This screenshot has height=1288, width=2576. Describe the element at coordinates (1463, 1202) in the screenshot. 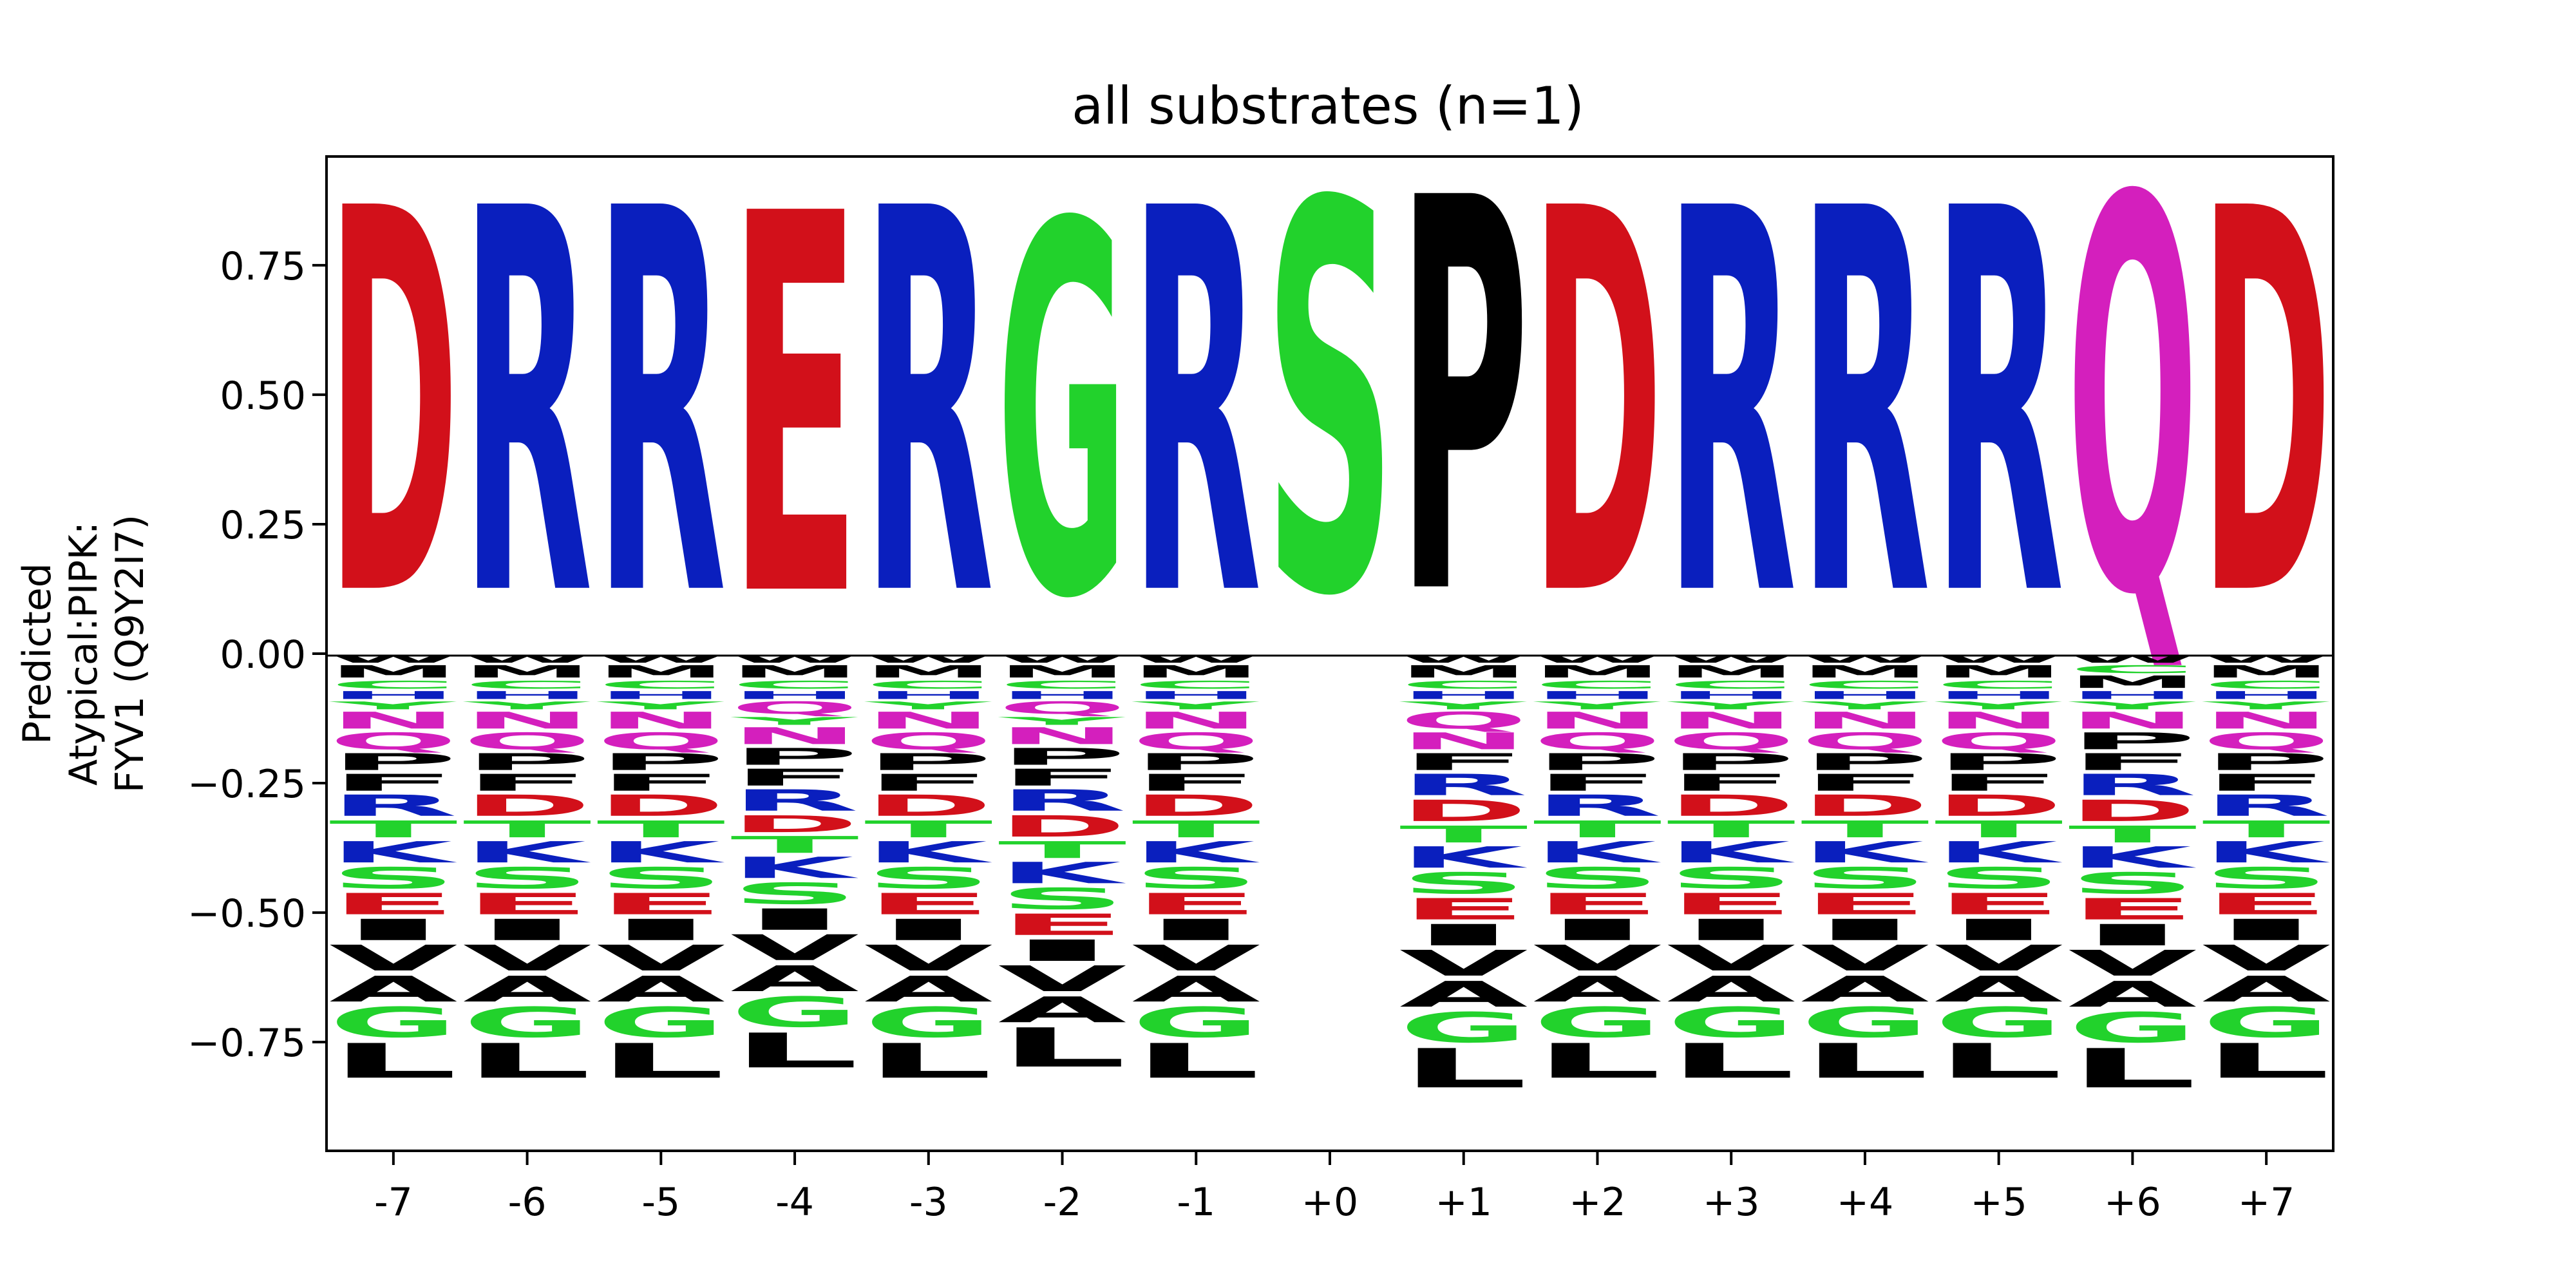

I see `x-tick-label: +1` at that location.